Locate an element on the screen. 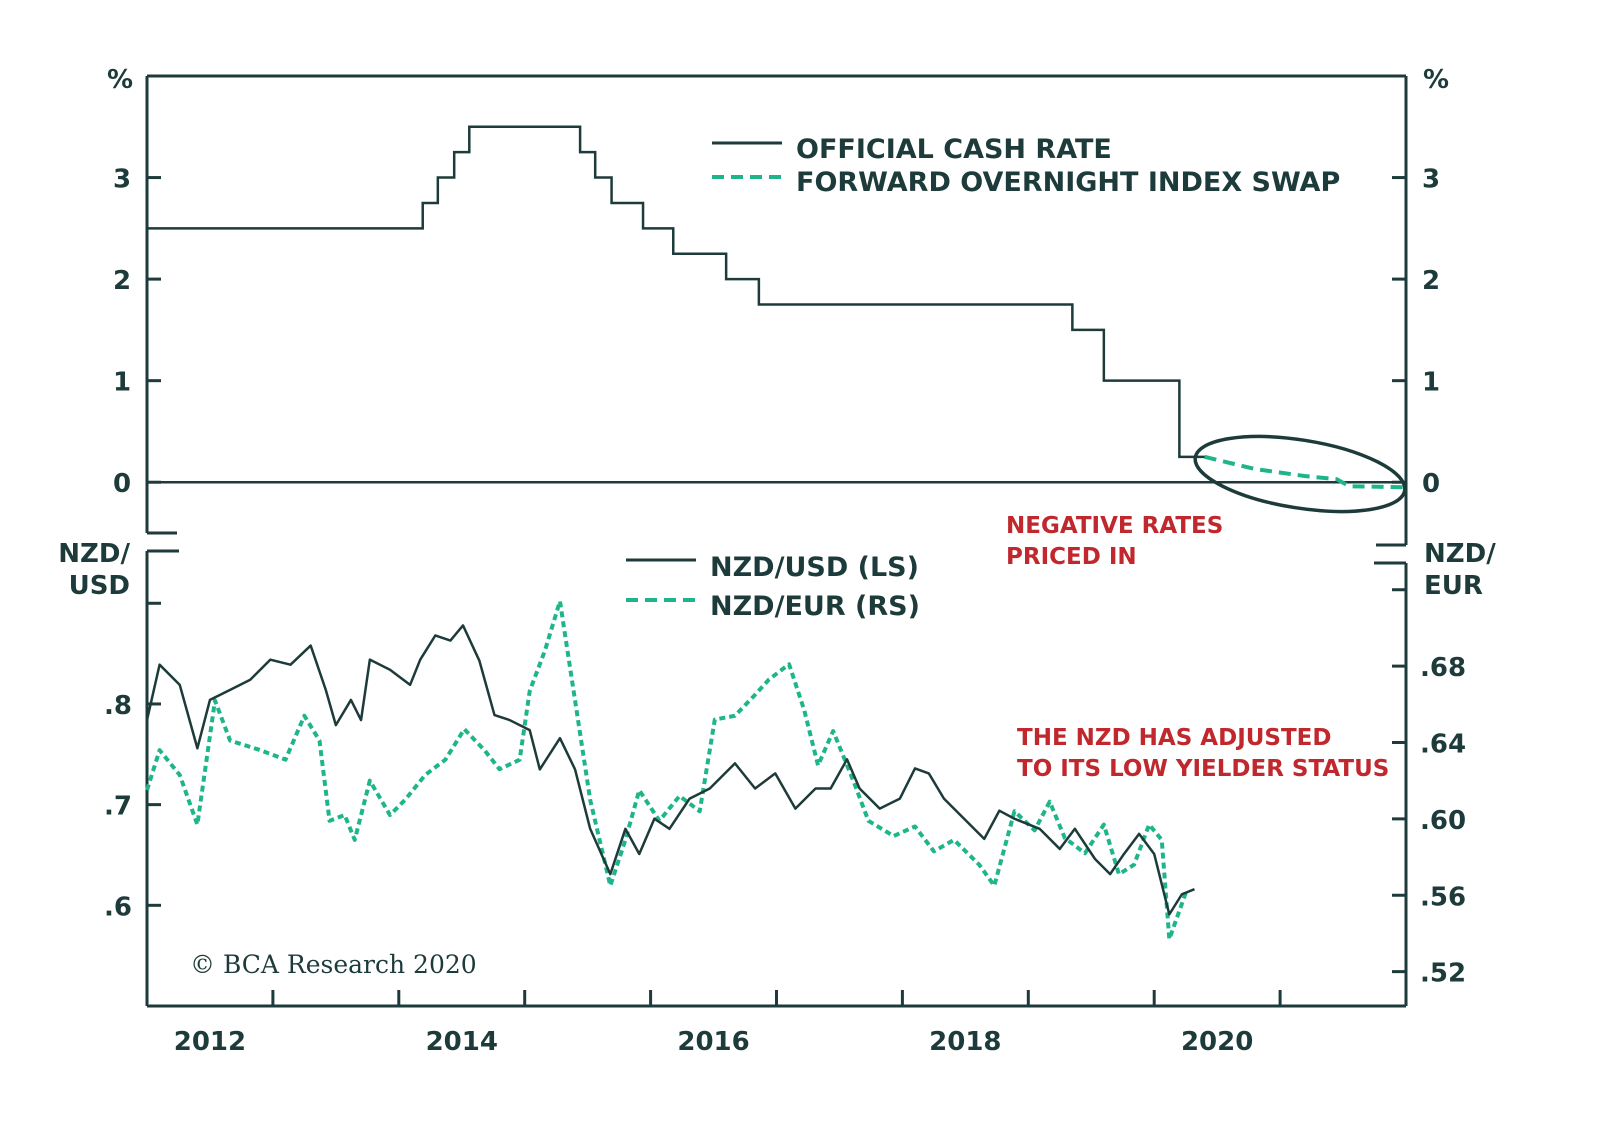  y-tick-label-left: 2 is located at coordinates (122, 281).